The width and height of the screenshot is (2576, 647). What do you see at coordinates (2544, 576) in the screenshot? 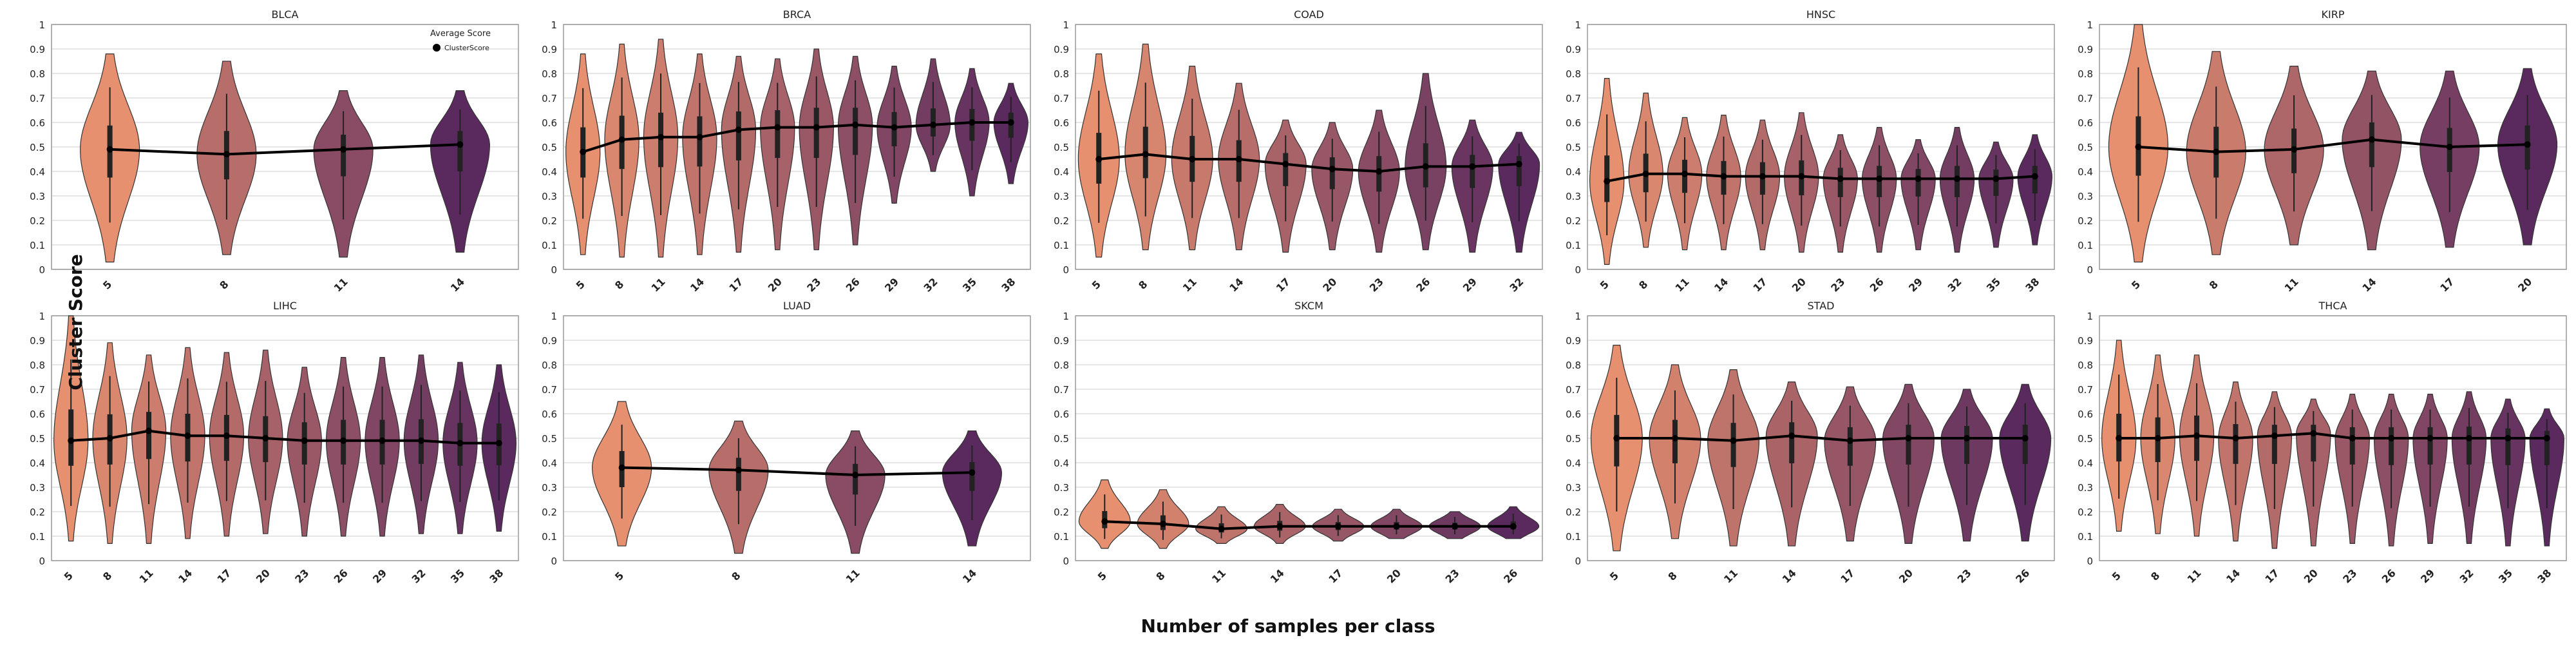
I see `x-tick-label: 38` at bounding box center [2544, 576].